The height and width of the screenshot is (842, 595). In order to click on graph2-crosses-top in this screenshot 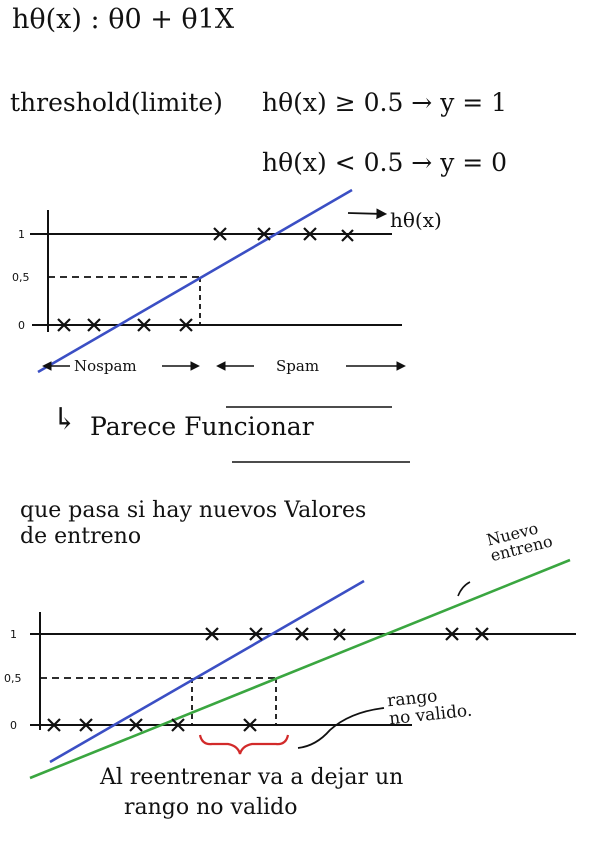, I will do `click(347, 634)`.